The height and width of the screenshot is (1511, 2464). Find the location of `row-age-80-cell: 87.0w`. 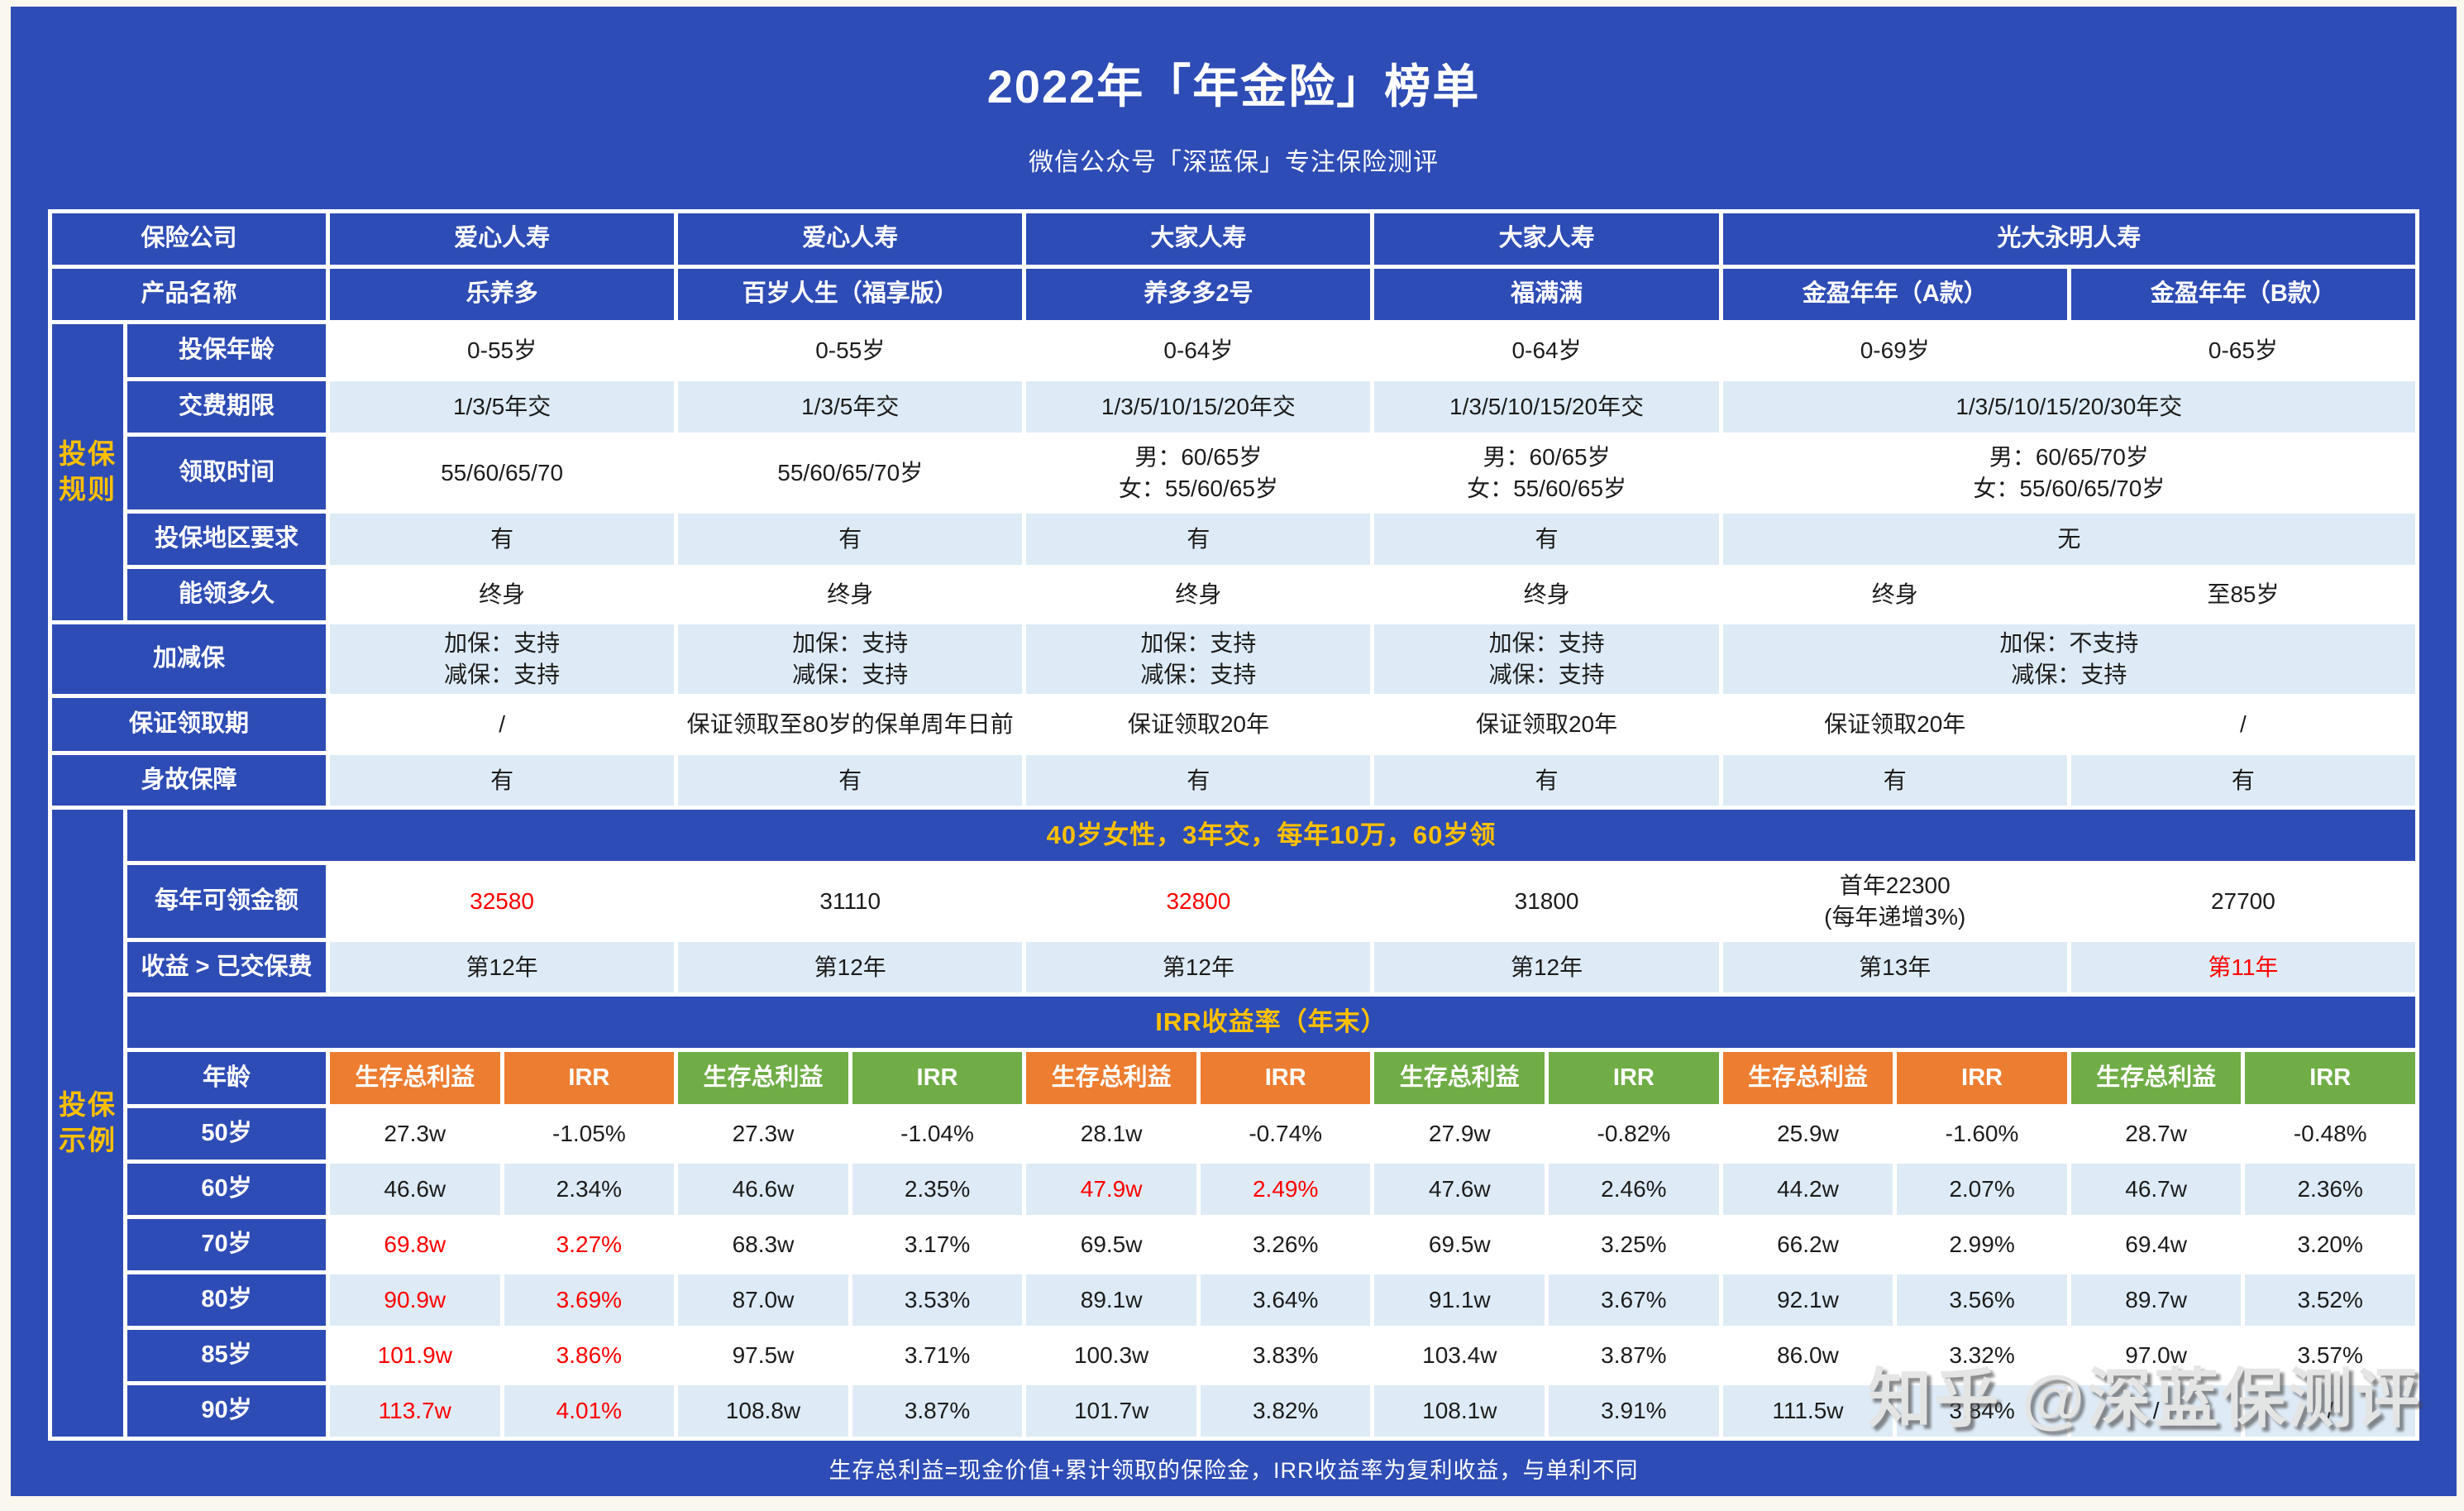

row-age-80-cell: 87.0w is located at coordinates (763, 1300).